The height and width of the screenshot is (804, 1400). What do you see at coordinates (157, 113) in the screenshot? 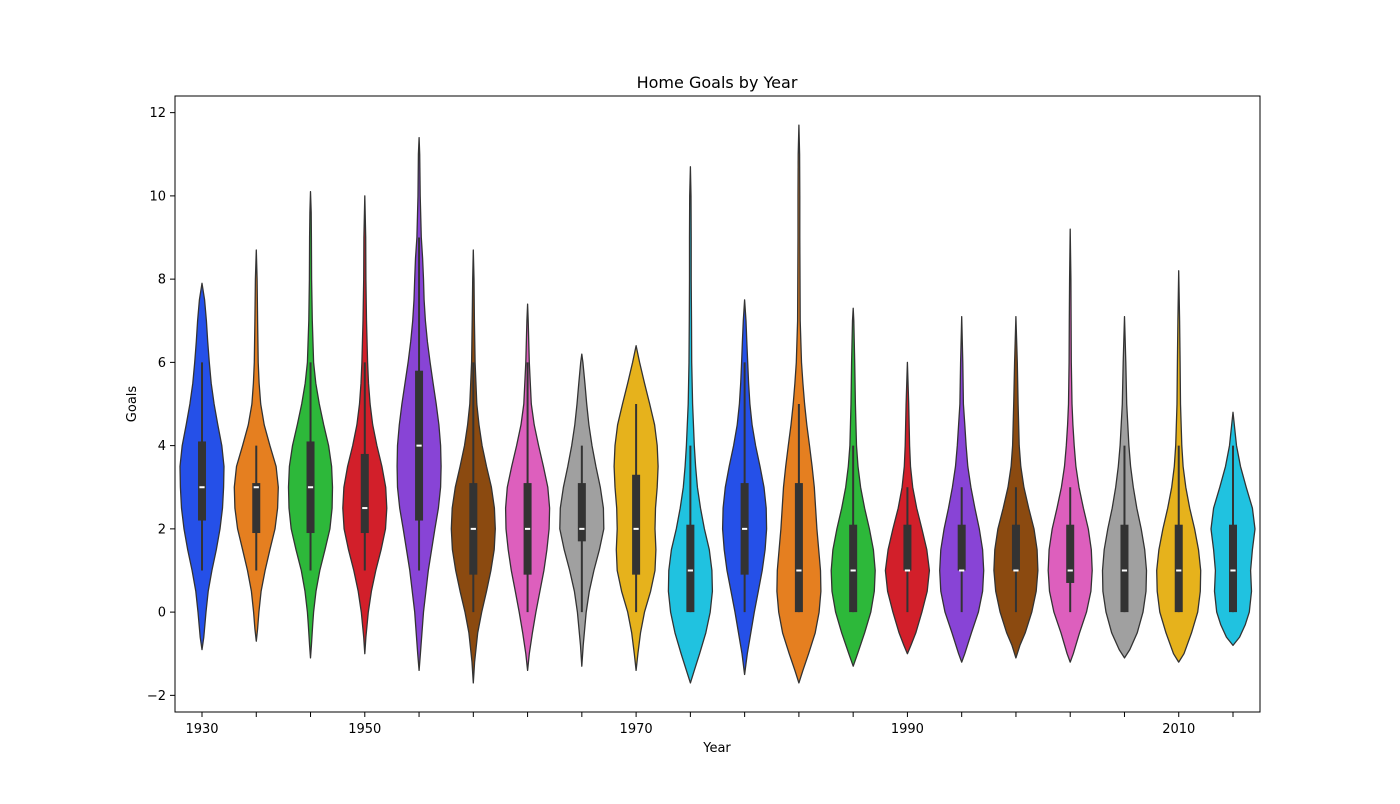
I see `y-tick-label: 12` at bounding box center [157, 113].